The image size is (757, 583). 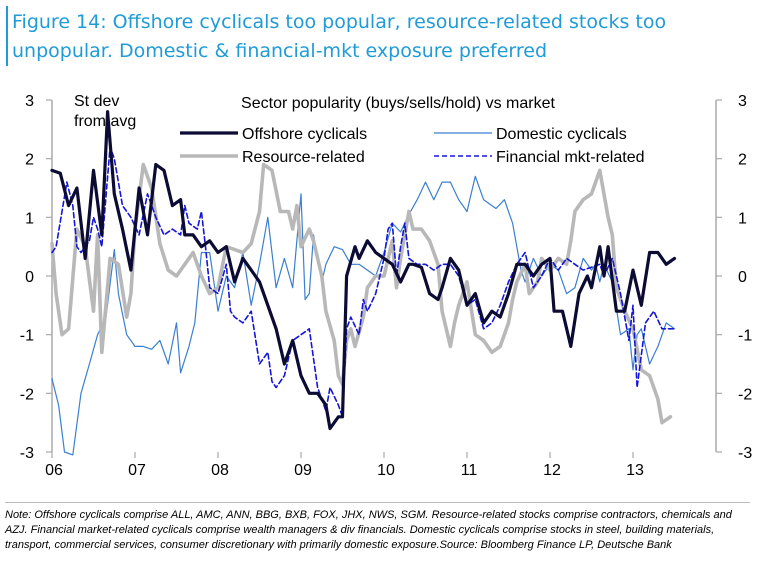 What do you see at coordinates (303, 470) in the screenshot?
I see `x-tick-label: 09` at bounding box center [303, 470].